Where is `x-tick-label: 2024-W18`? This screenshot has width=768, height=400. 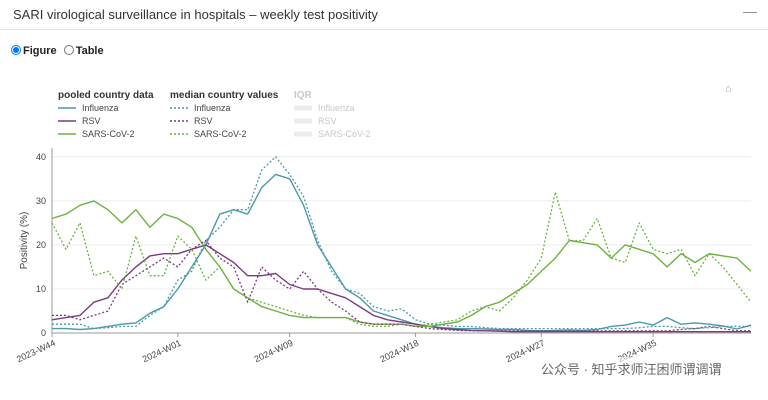 x-tick-label: 2024-W18 is located at coordinates (399, 351).